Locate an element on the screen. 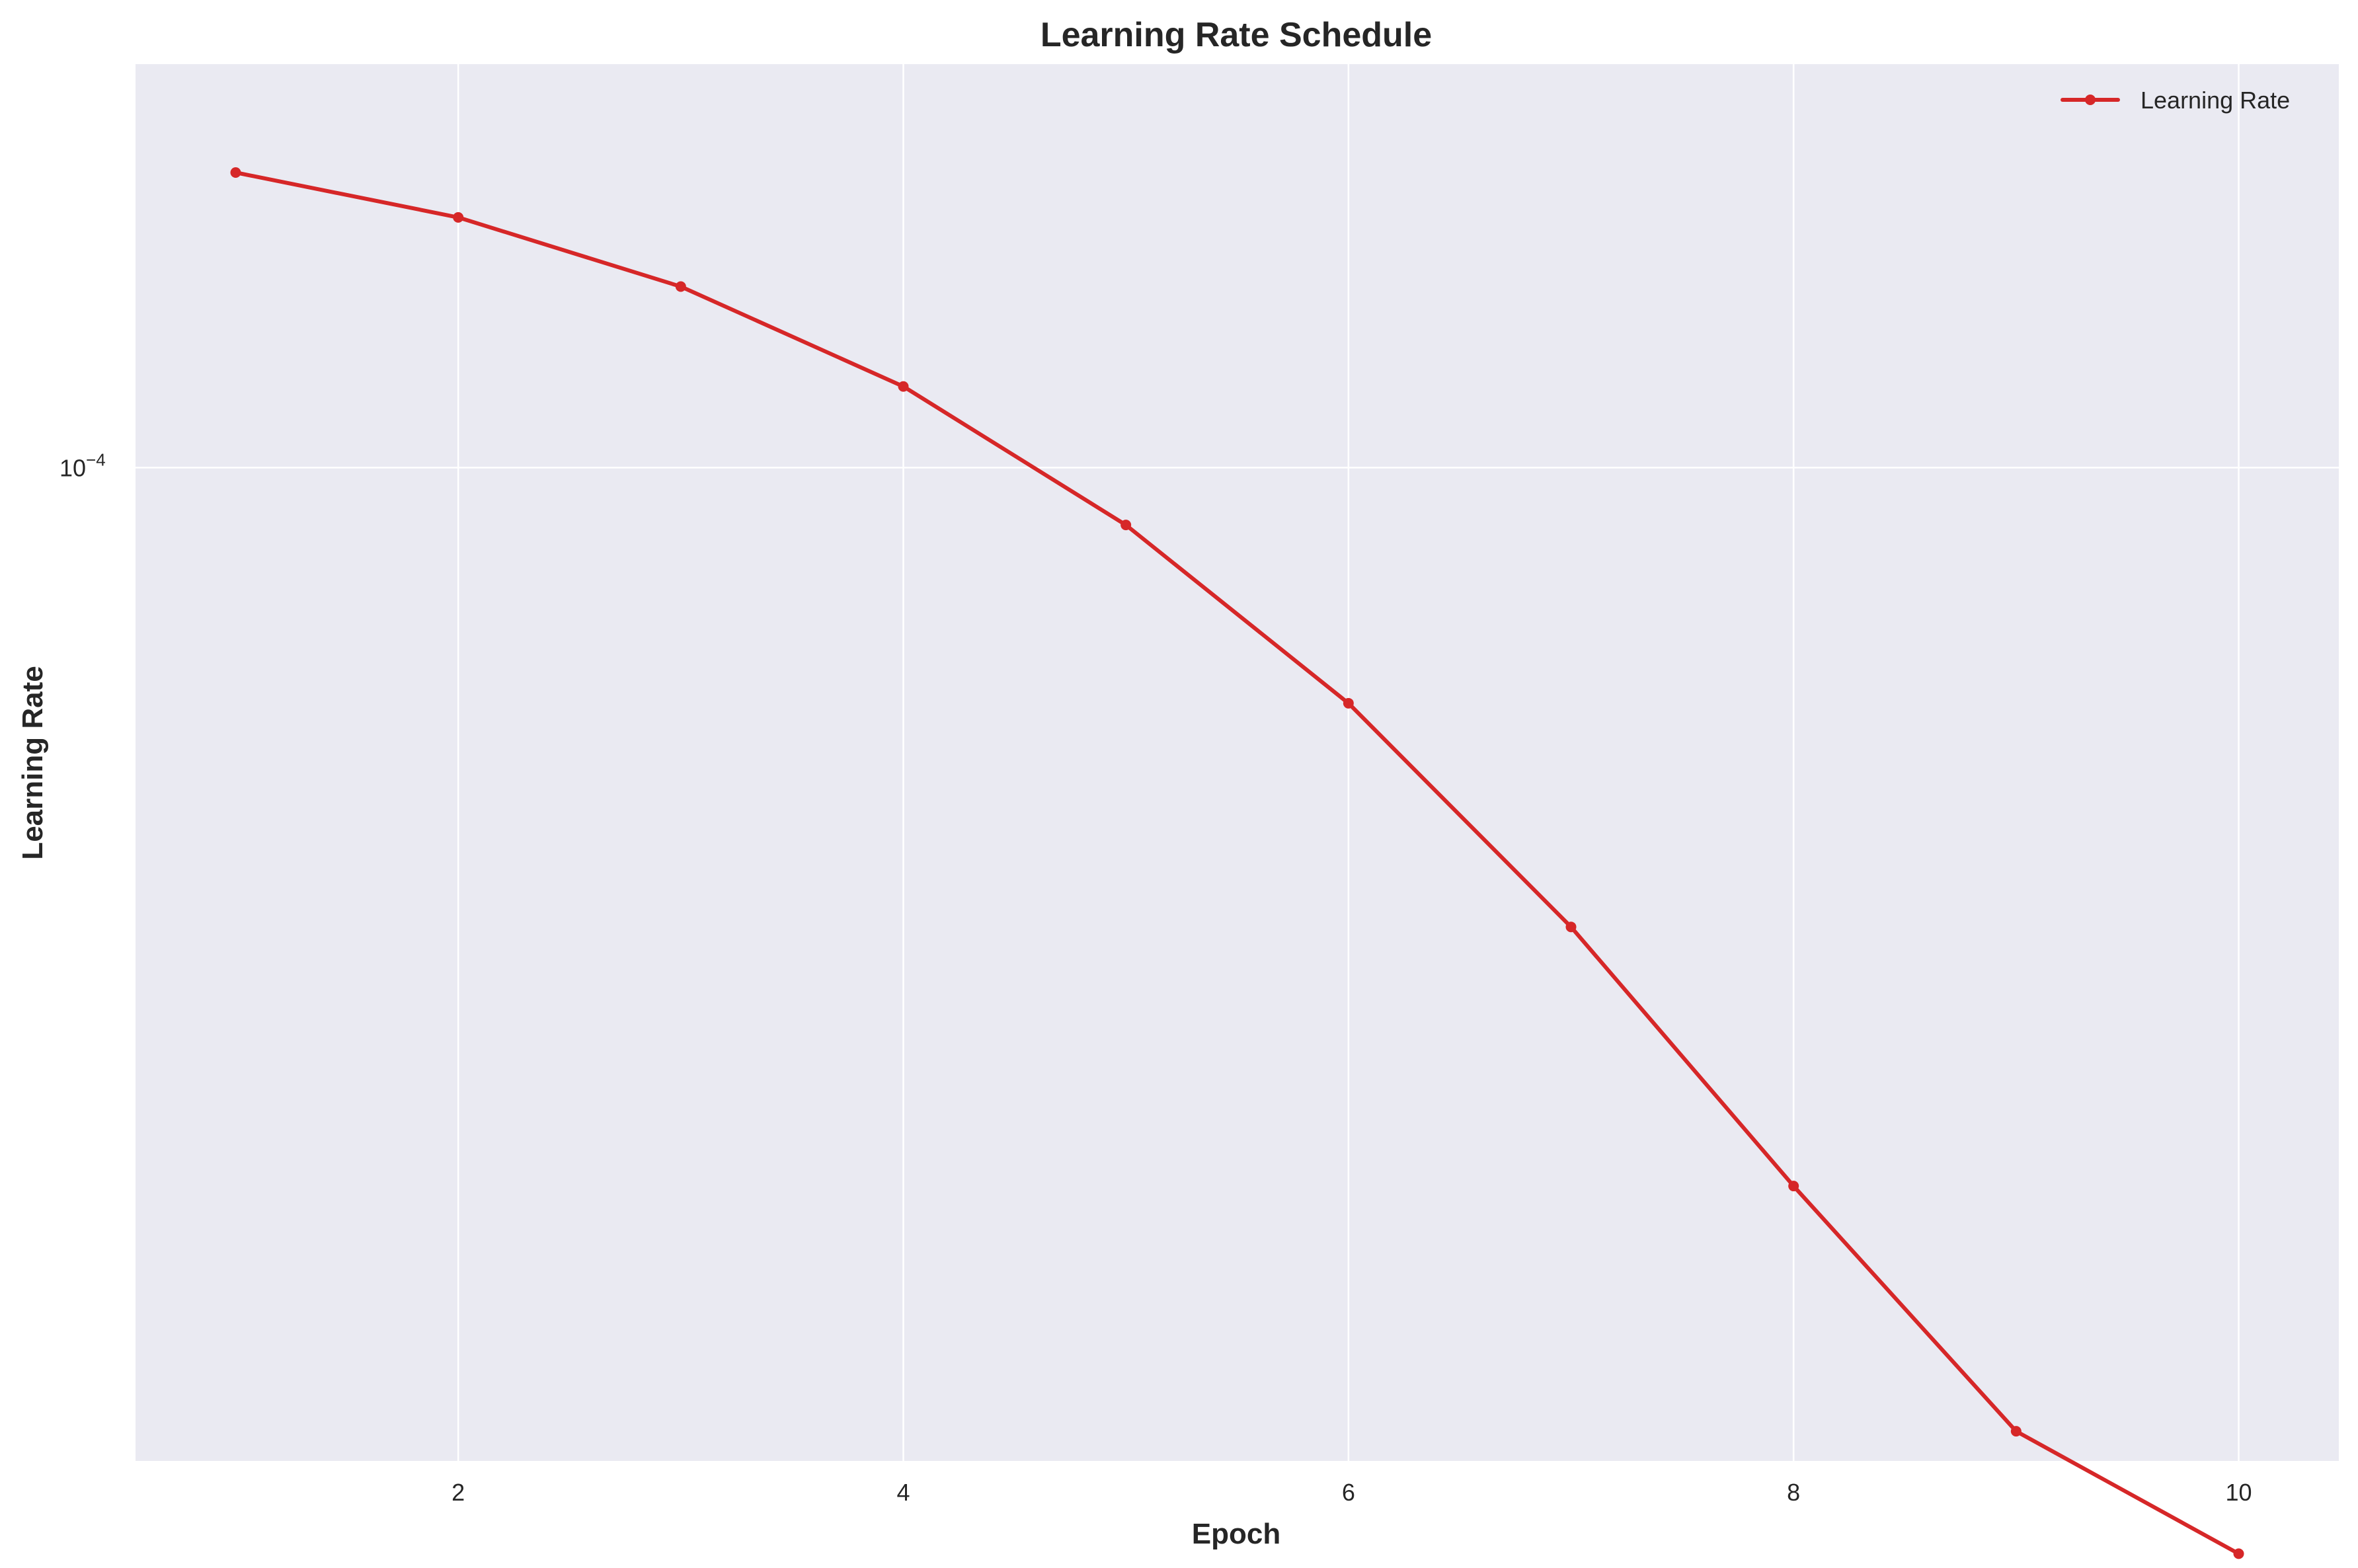 The height and width of the screenshot is (1568, 2358). legend-label: Learning Rate is located at coordinates (2215, 100).